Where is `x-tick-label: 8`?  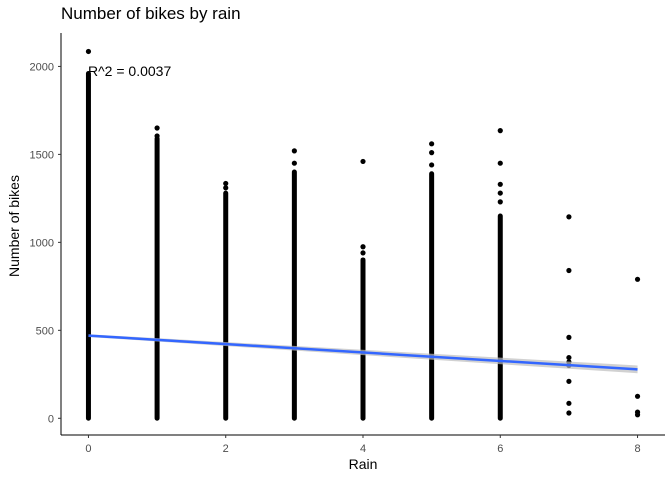 x-tick-label: 8 is located at coordinates (637, 449).